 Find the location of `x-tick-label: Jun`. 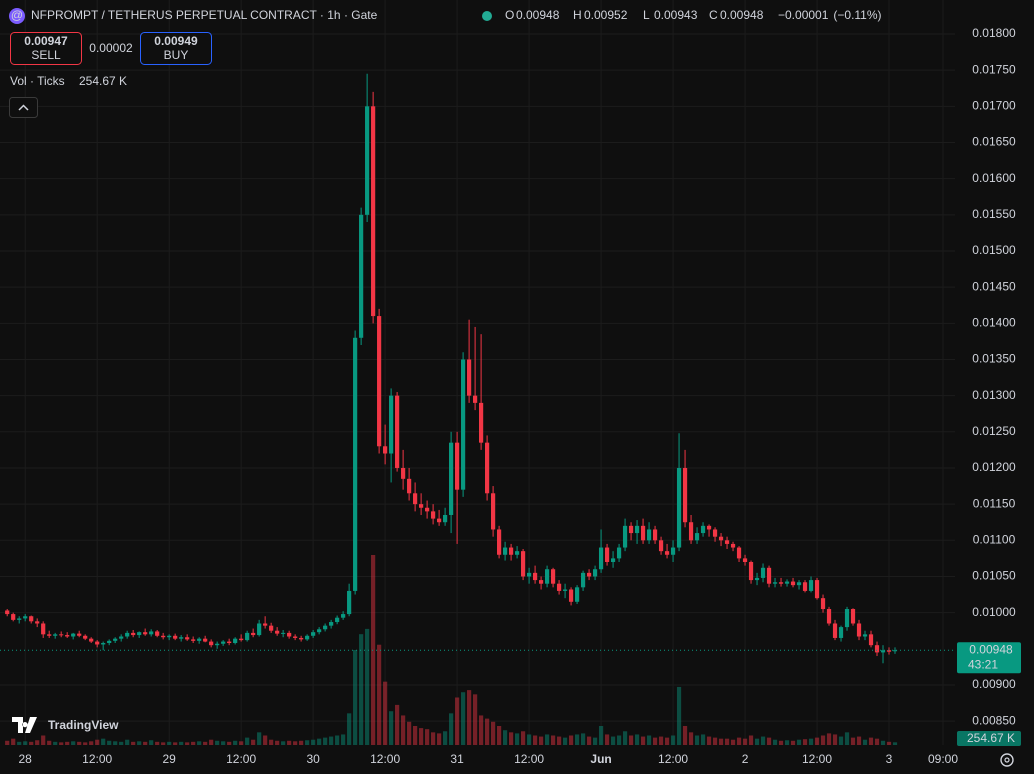

x-tick-label: Jun is located at coordinates (600, 759).